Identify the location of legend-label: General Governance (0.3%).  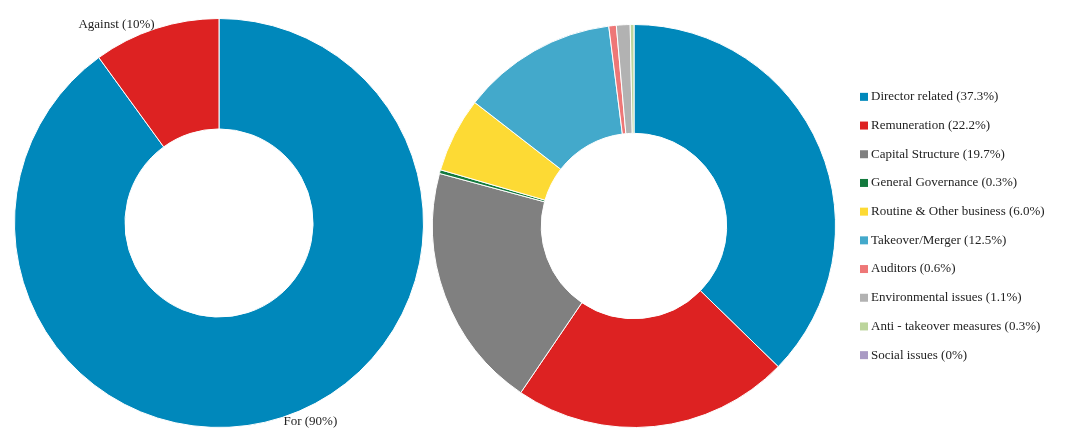
(944, 182).